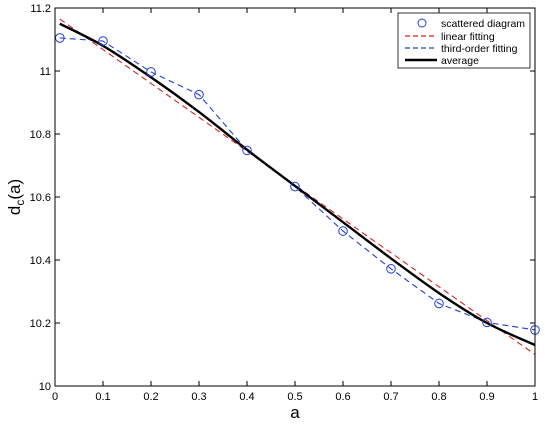 The width and height of the screenshot is (545, 424). What do you see at coordinates (198, 397) in the screenshot?
I see `x-tick-label: 0.3` at bounding box center [198, 397].